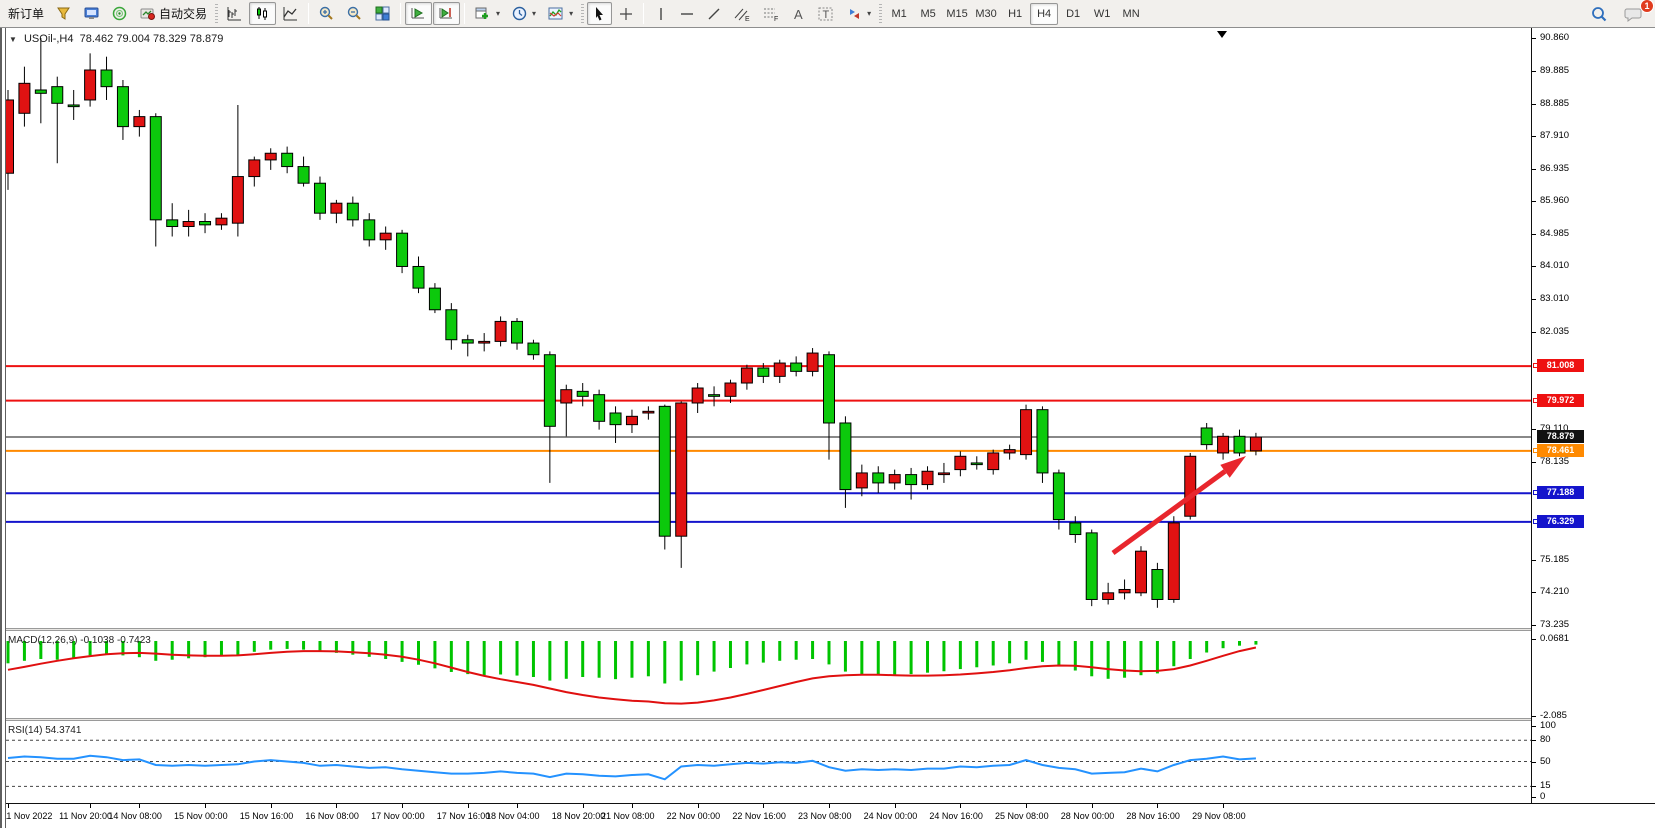  I want to click on search-icon, so click(1599, 13).